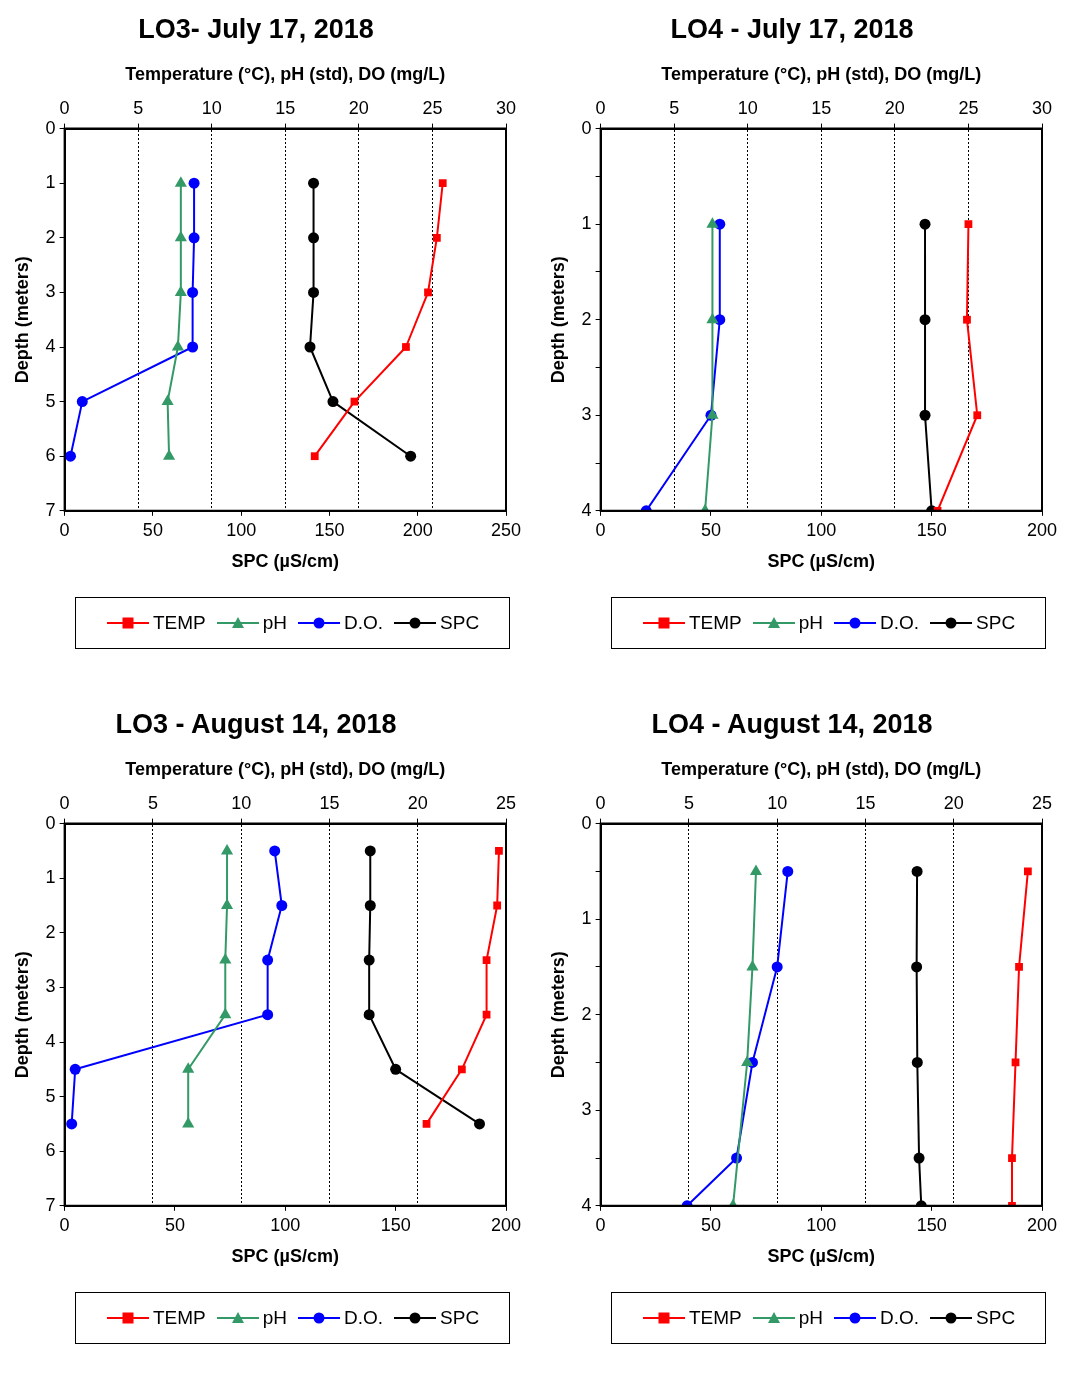 The image size is (1073, 1397). I want to click on chart-title: LO4 - August 14, 2018, so click(792, 723).